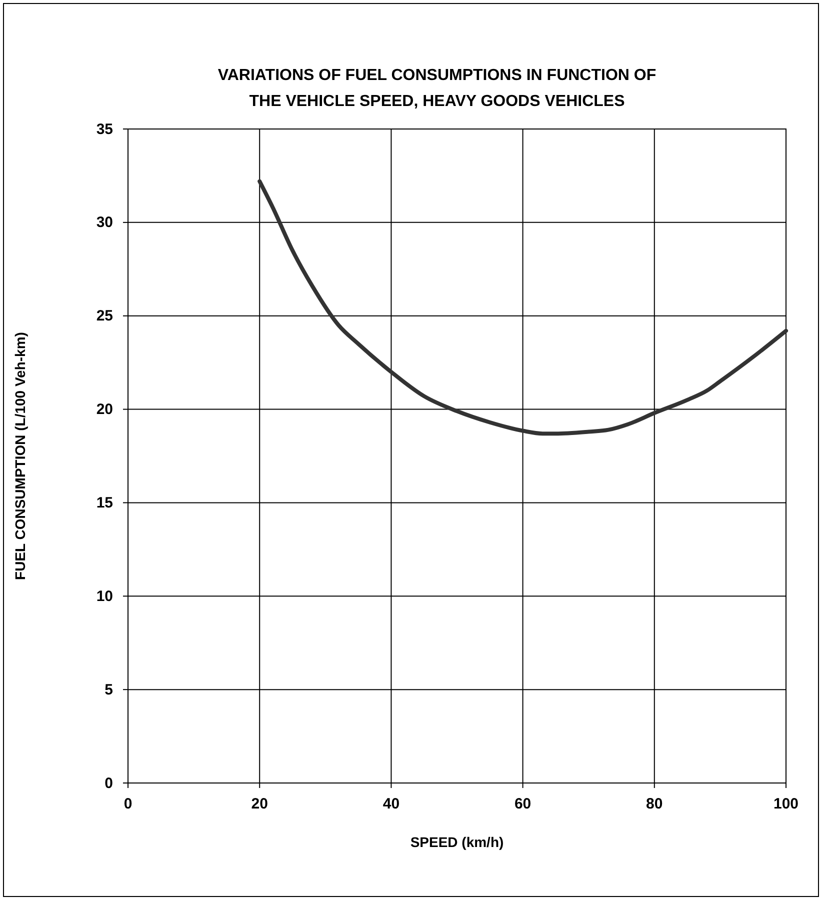 The height and width of the screenshot is (902, 821). What do you see at coordinates (108, 783) in the screenshot?
I see `y-tick-label: 0` at bounding box center [108, 783].